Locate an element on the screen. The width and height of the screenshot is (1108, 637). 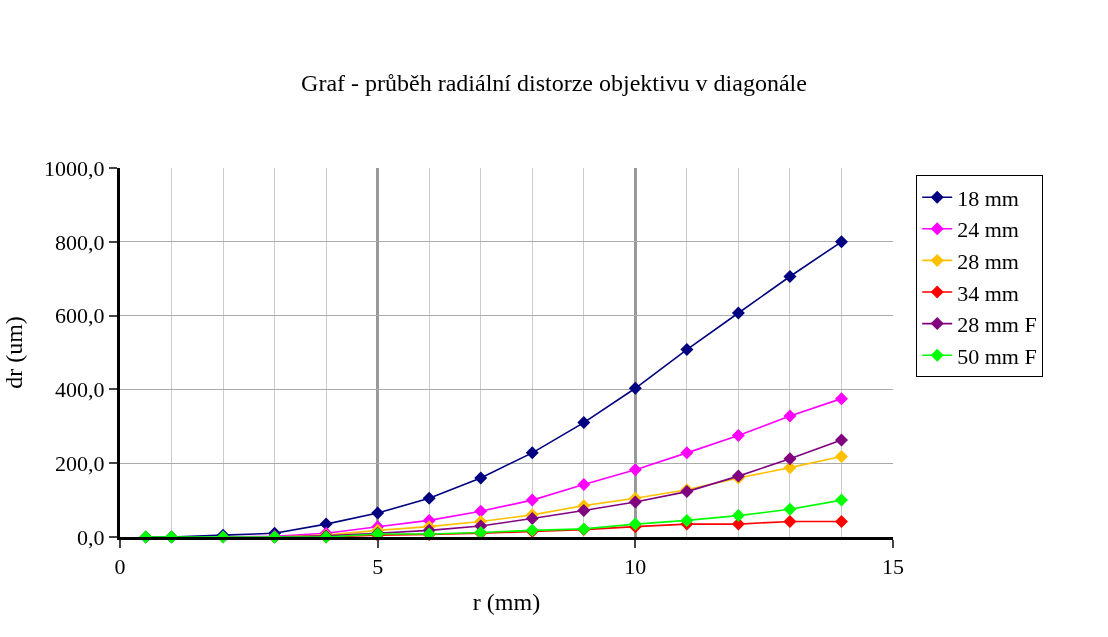
legend-label: 28 mm is located at coordinates (988, 261).